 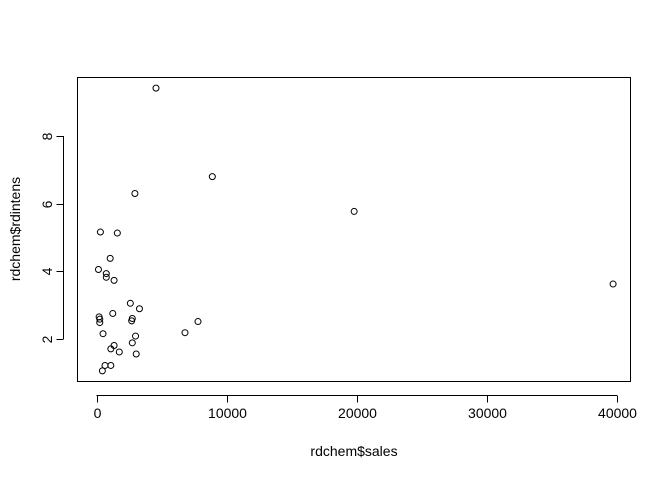 I want to click on x-tick-label: 10000, so click(x=227, y=413).